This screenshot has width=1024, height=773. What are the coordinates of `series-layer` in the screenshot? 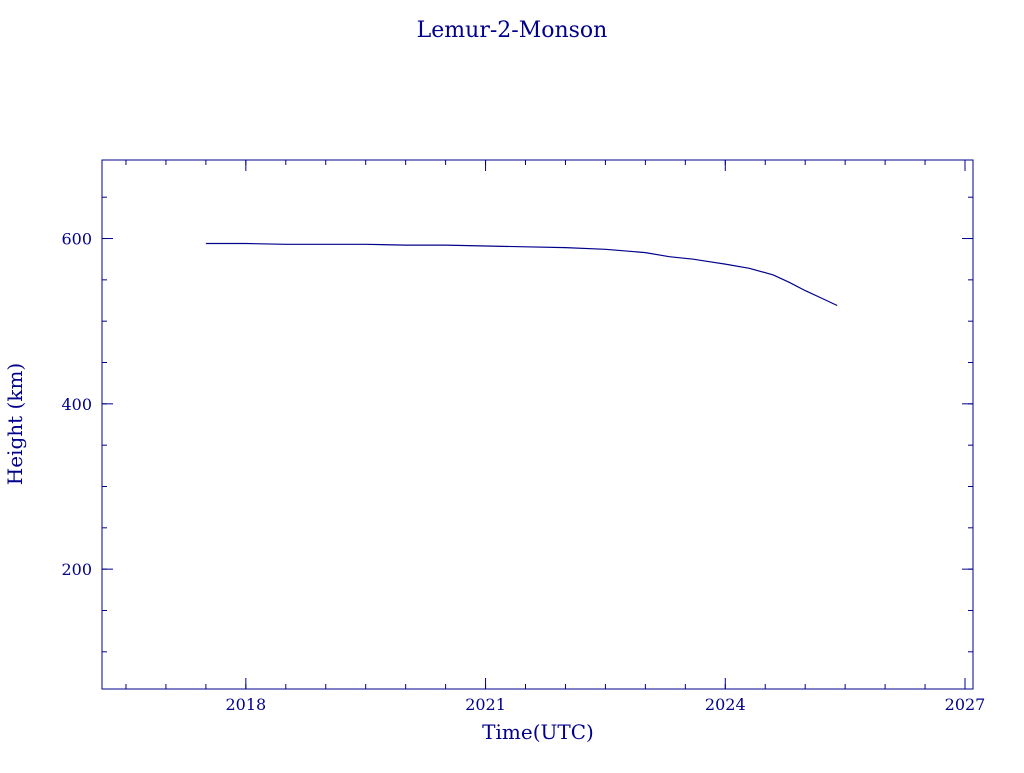 It's located at (521, 274).